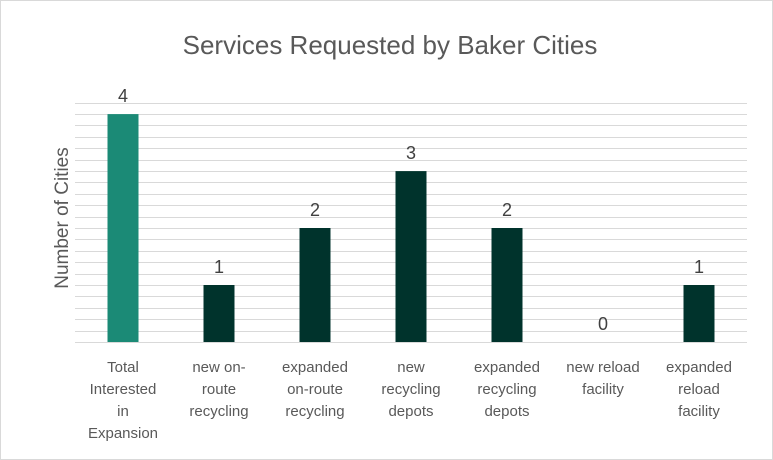 The height and width of the screenshot is (460, 773). I want to click on chart-title: Services Requested by Baker Cities, so click(390, 45).